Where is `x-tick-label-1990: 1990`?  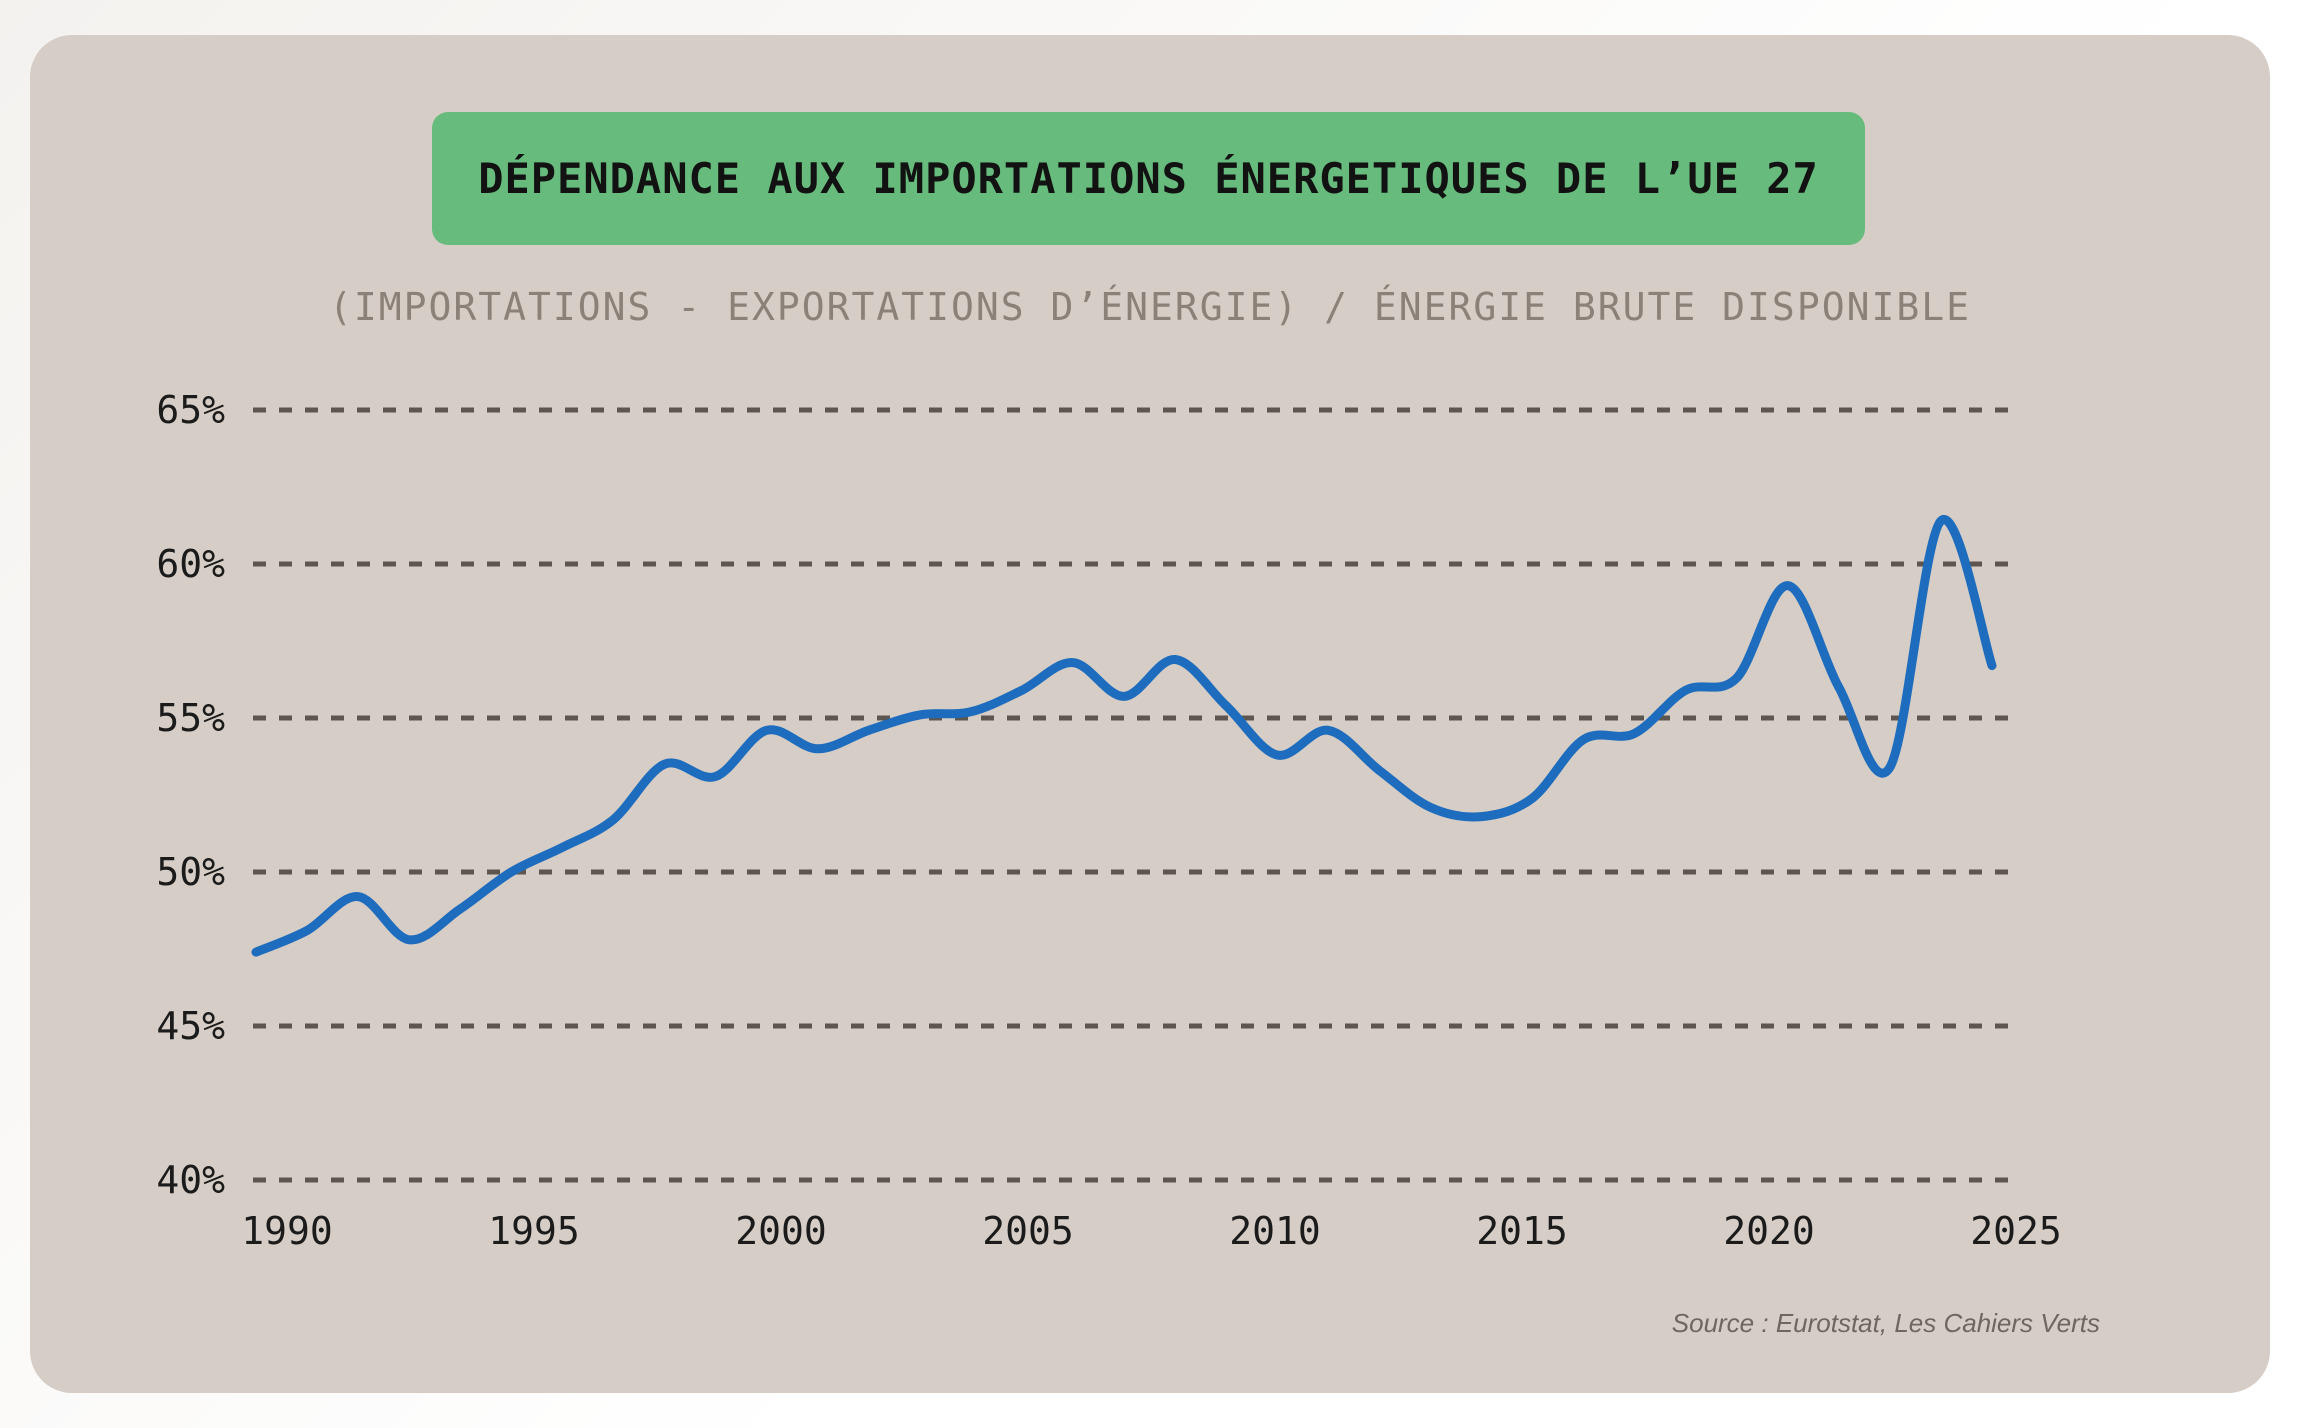 x-tick-label-1990: 1990 is located at coordinates (287, 1231).